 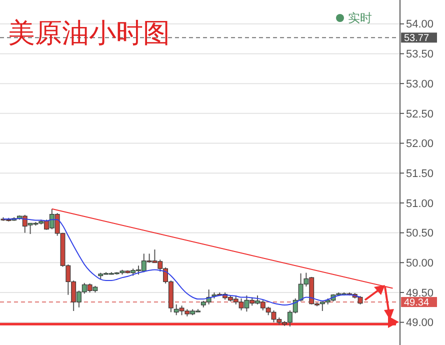 I want to click on y-tick-label: 50.00, so click(x=420, y=263).